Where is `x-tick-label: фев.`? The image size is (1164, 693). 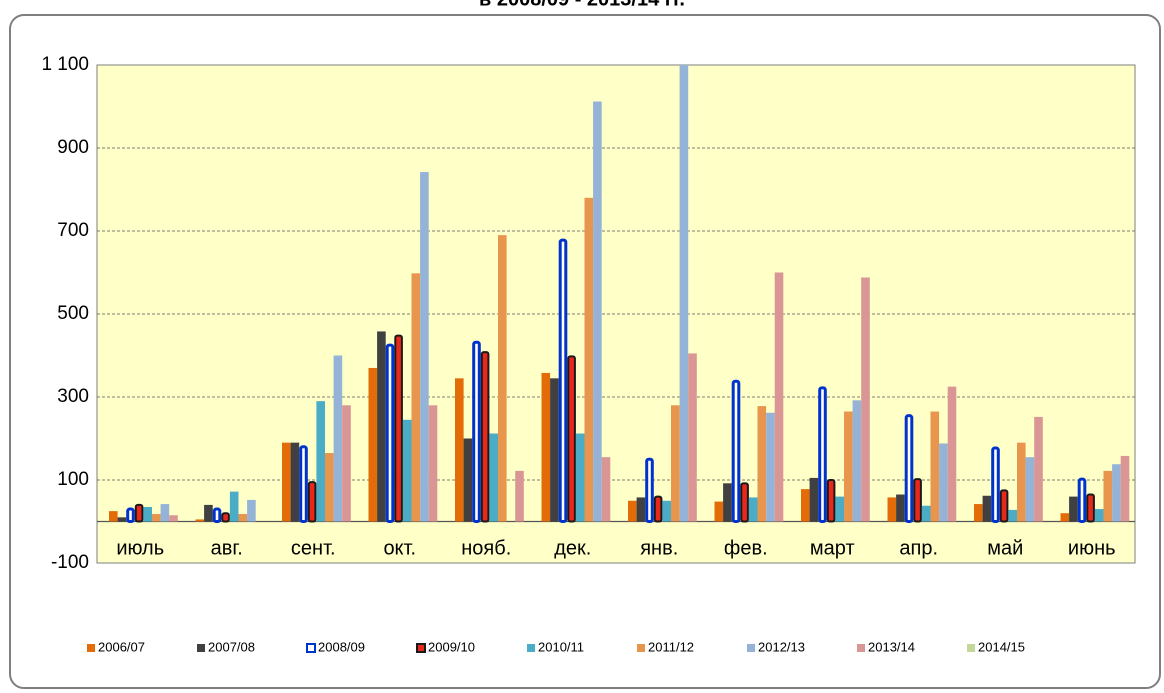
x-tick-label: фев. is located at coordinates (746, 548).